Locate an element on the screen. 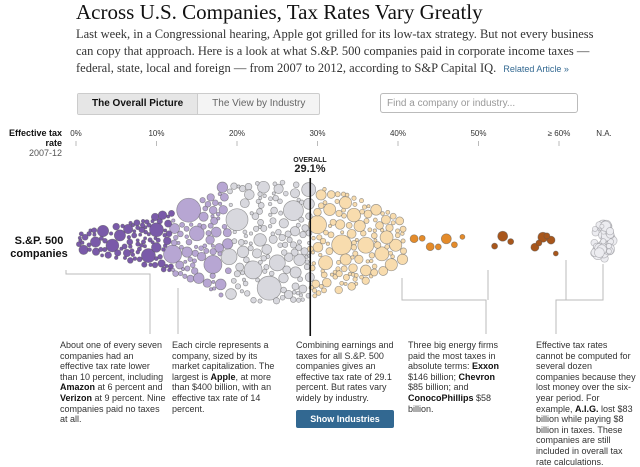 The height and width of the screenshot is (467, 640). tab-view-by-industry: The View by Industry is located at coordinates (259, 103).